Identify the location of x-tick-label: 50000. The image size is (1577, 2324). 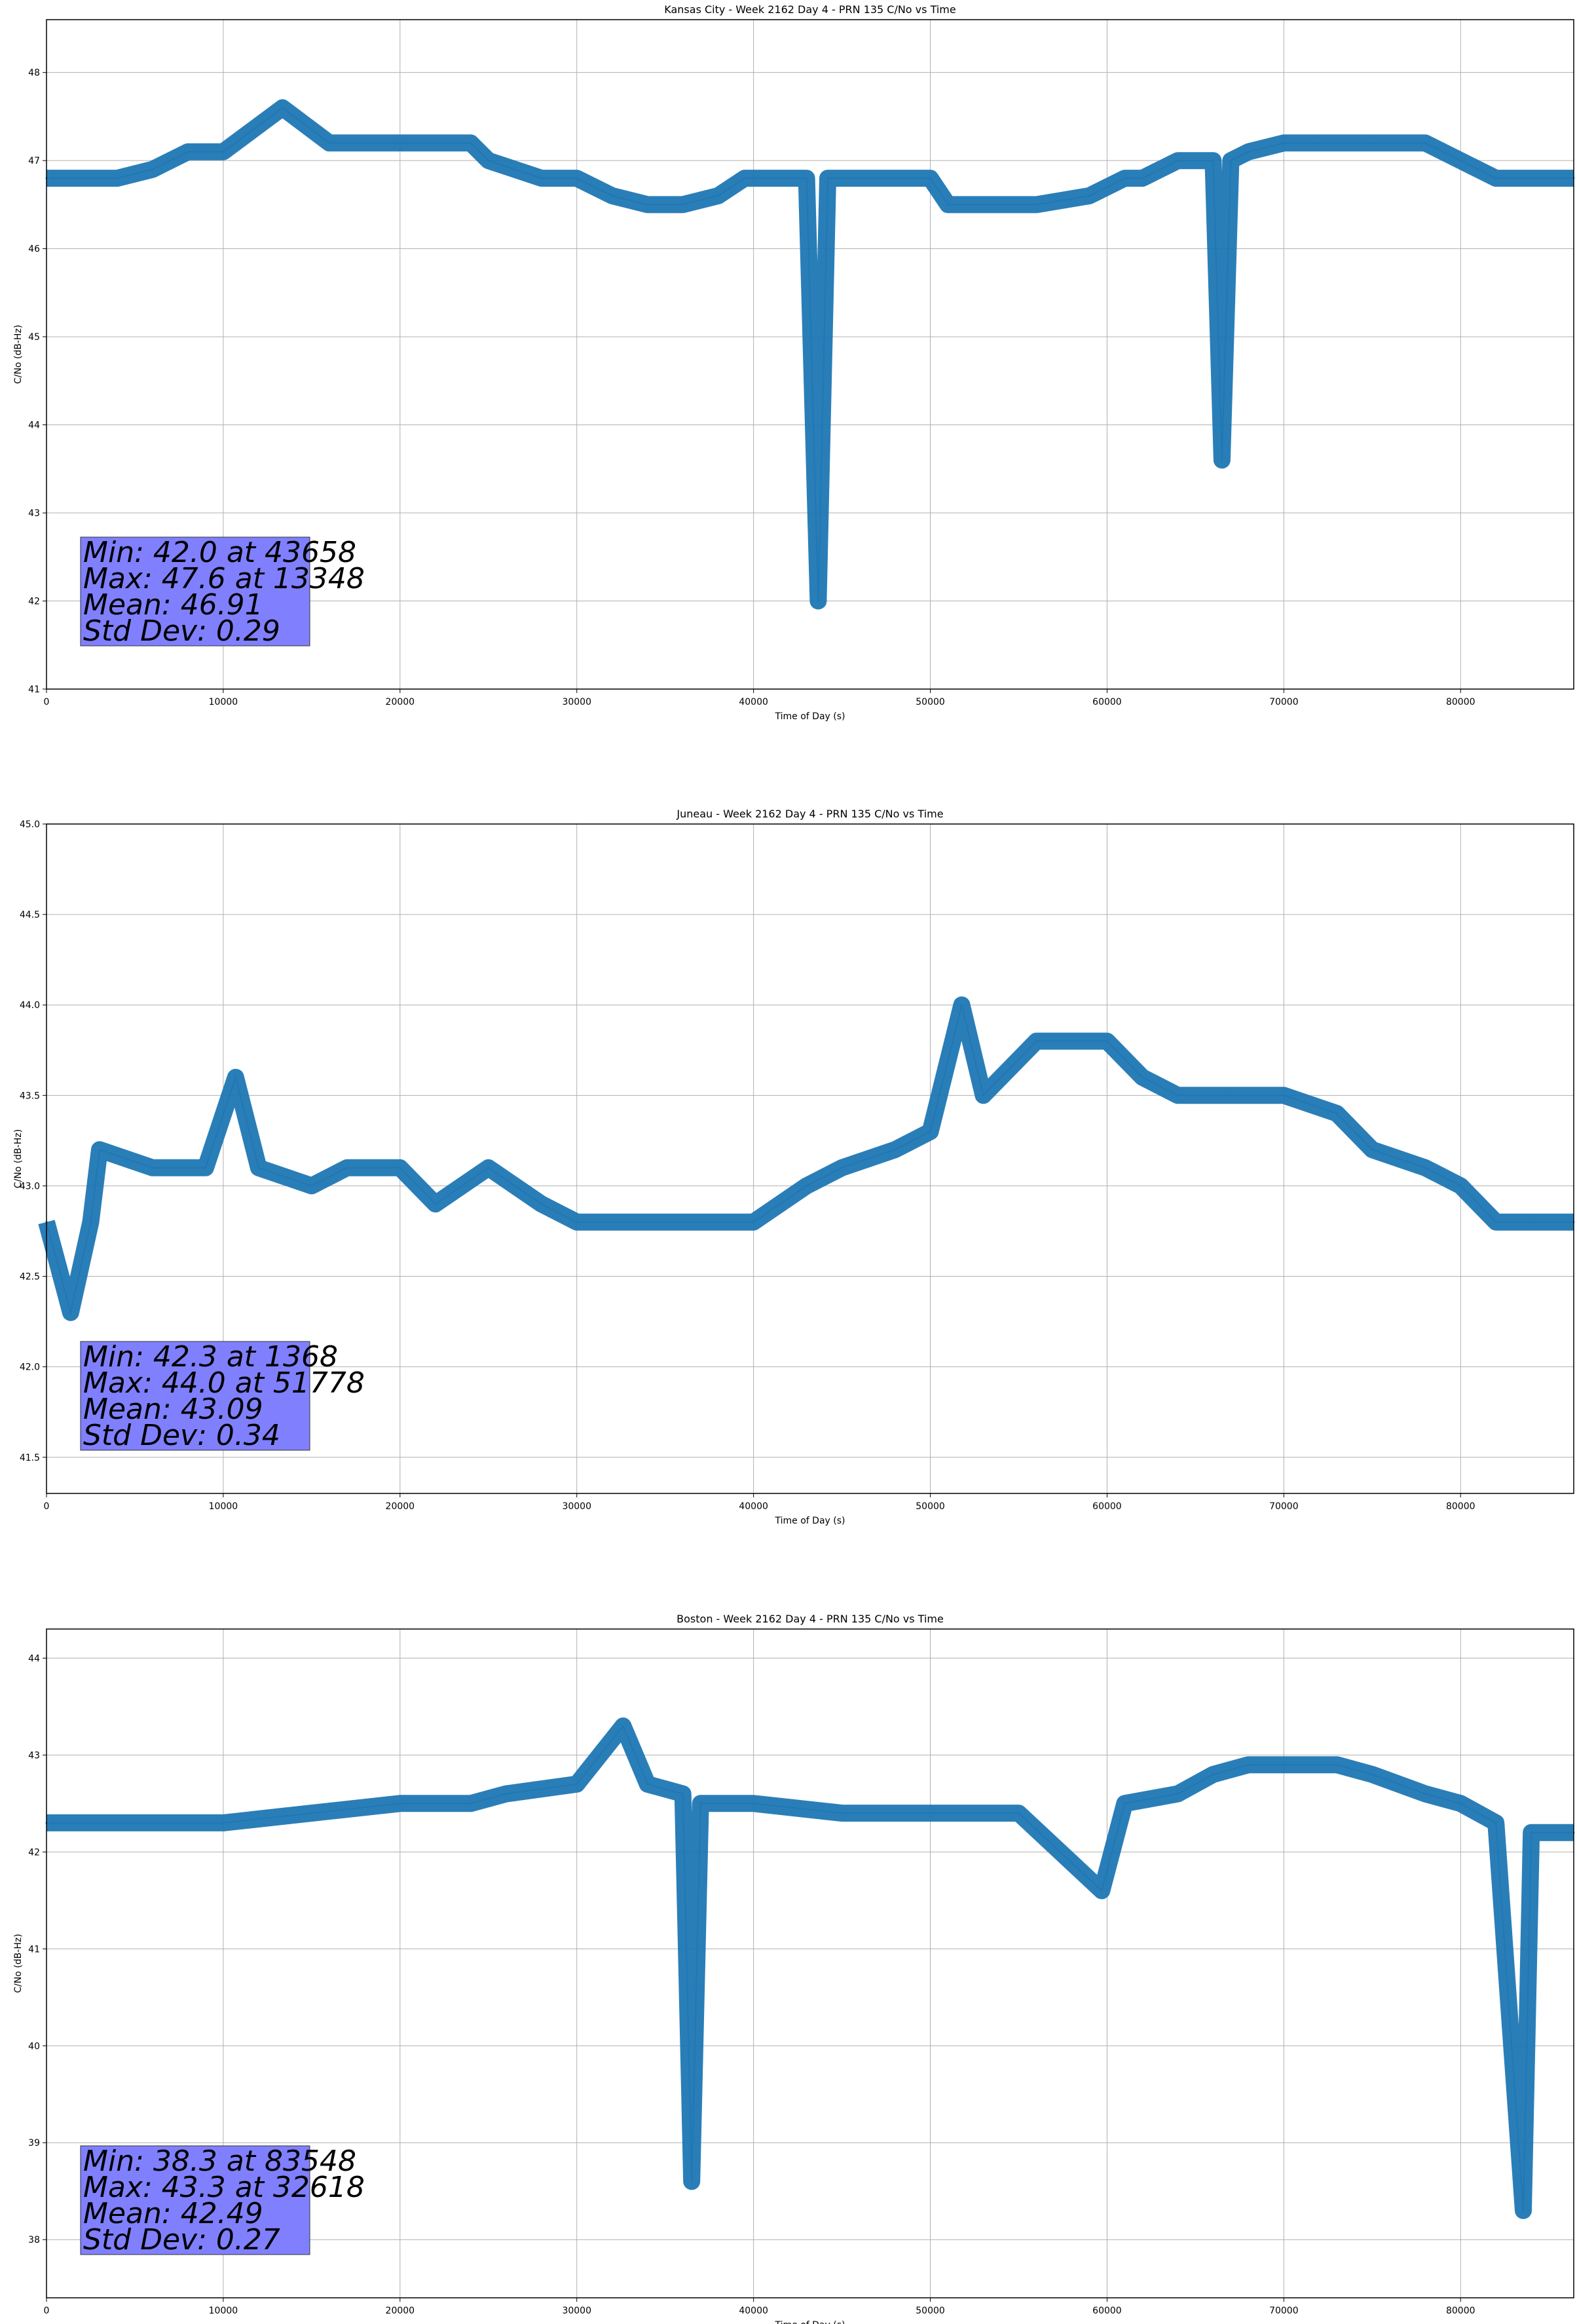
(930, 1506).